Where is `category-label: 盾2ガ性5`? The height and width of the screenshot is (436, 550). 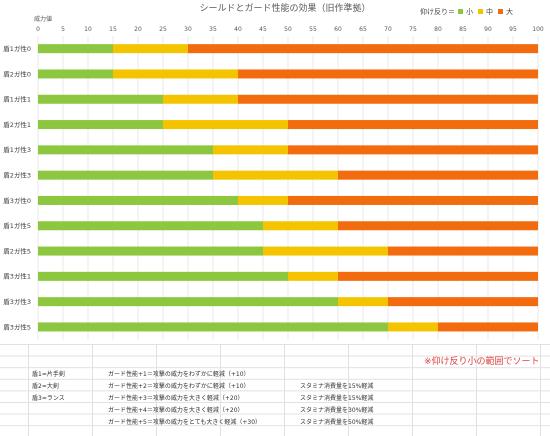 category-label: 盾2ガ性5 is located at coordinates (17, 250).